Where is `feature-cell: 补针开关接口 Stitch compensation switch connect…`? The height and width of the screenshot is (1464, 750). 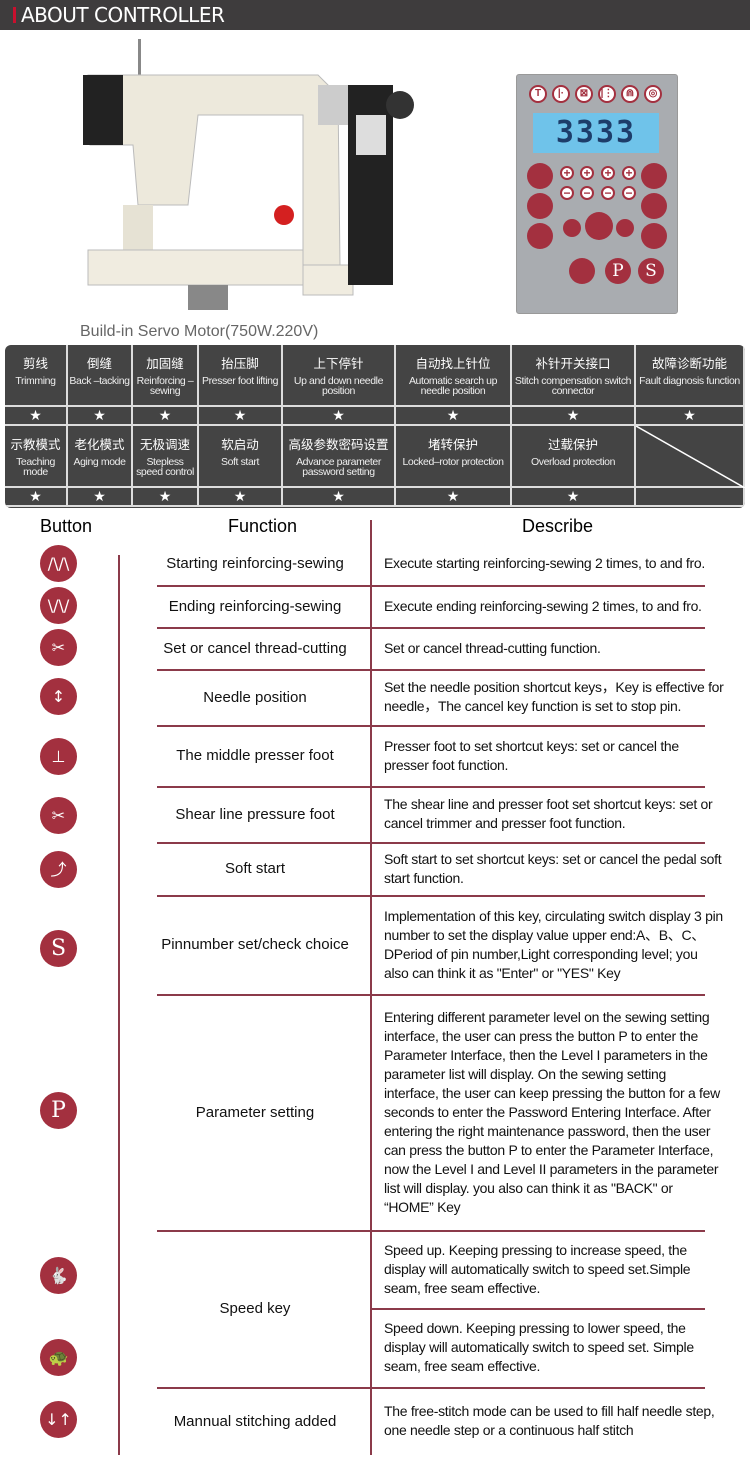 feature-cell: 补针开关接口 Stitch compensation switch connect… is located at coordinates (574, 376).